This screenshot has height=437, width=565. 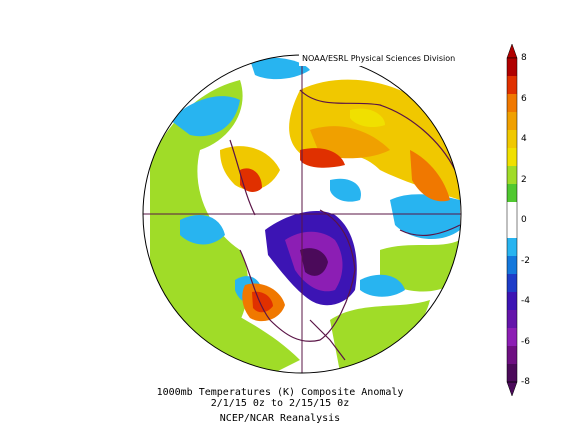 I want to click on colorbar-tick-label: -6, so click(x=525, y=341).